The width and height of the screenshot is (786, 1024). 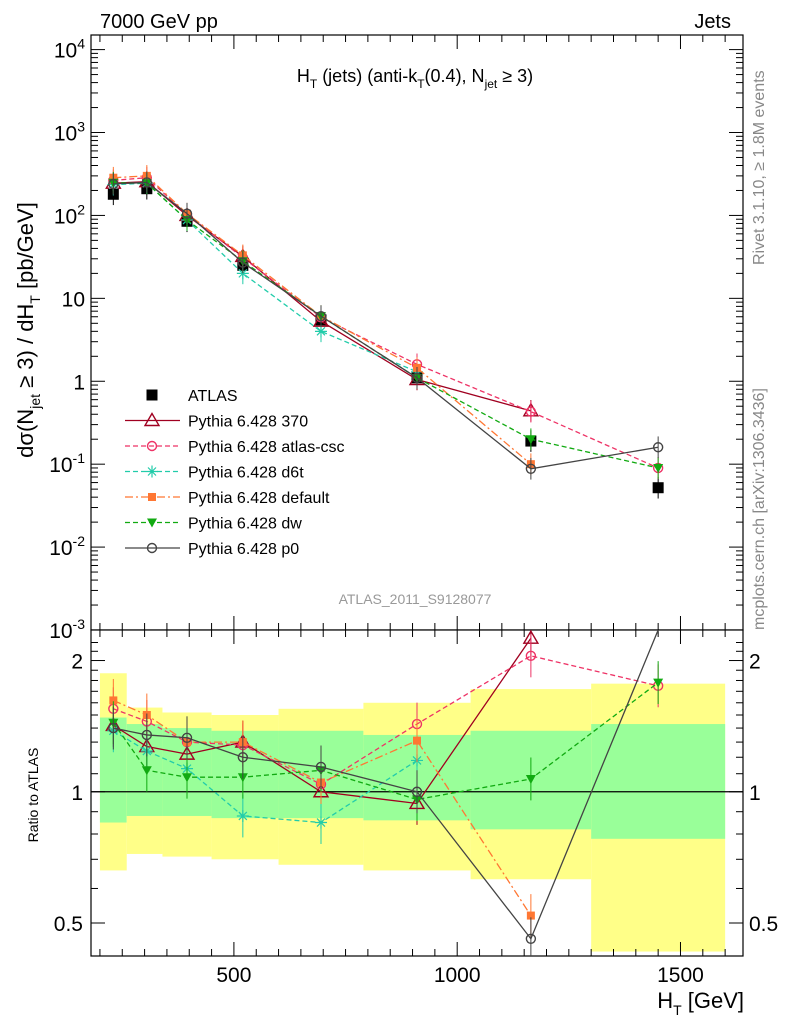 What do you see at coordinates (68, 924) in the screenshot?
I see `ratio-tick-label: 0.5` at bounding box center [68, 924].